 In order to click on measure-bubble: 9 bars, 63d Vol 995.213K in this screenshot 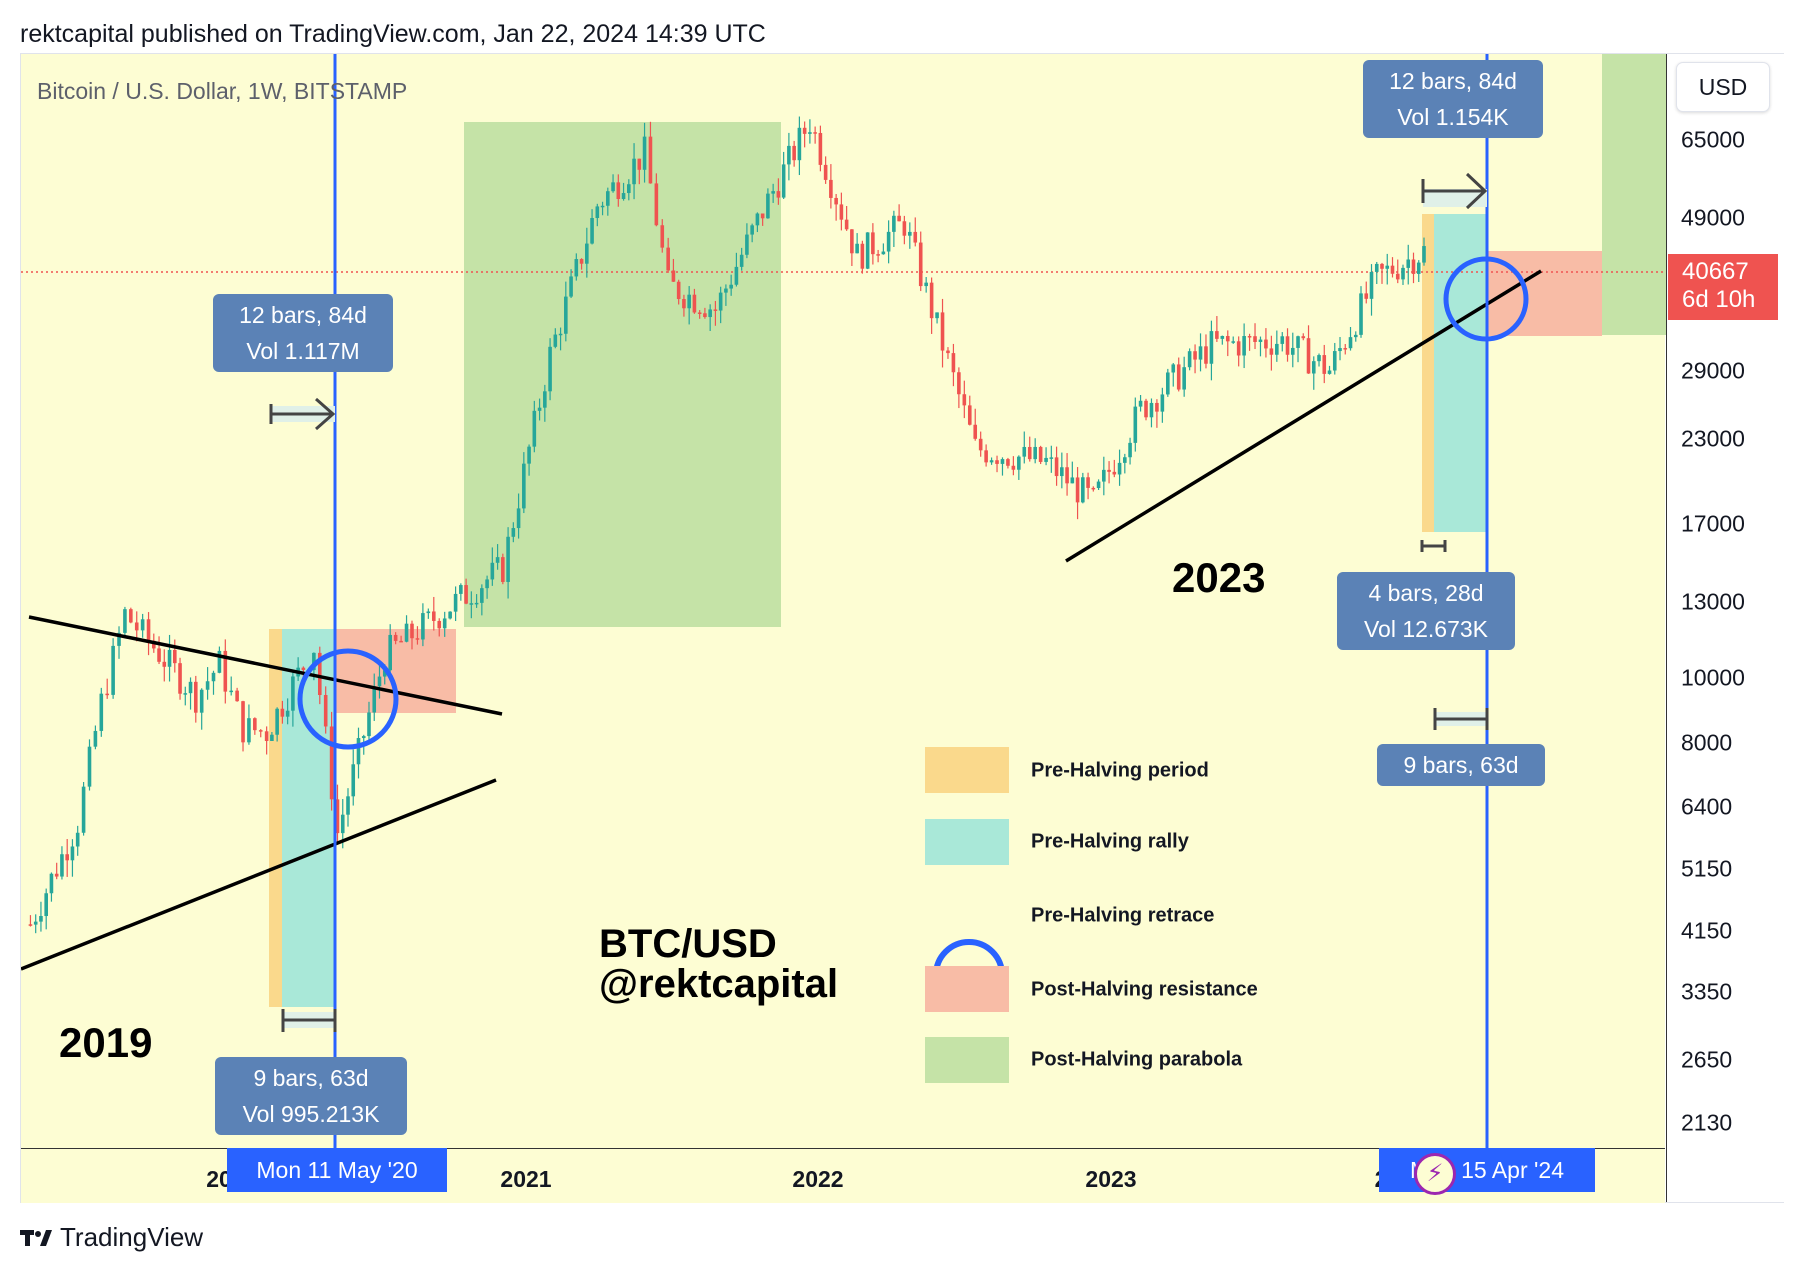, I will do `click(311, 1096)`.